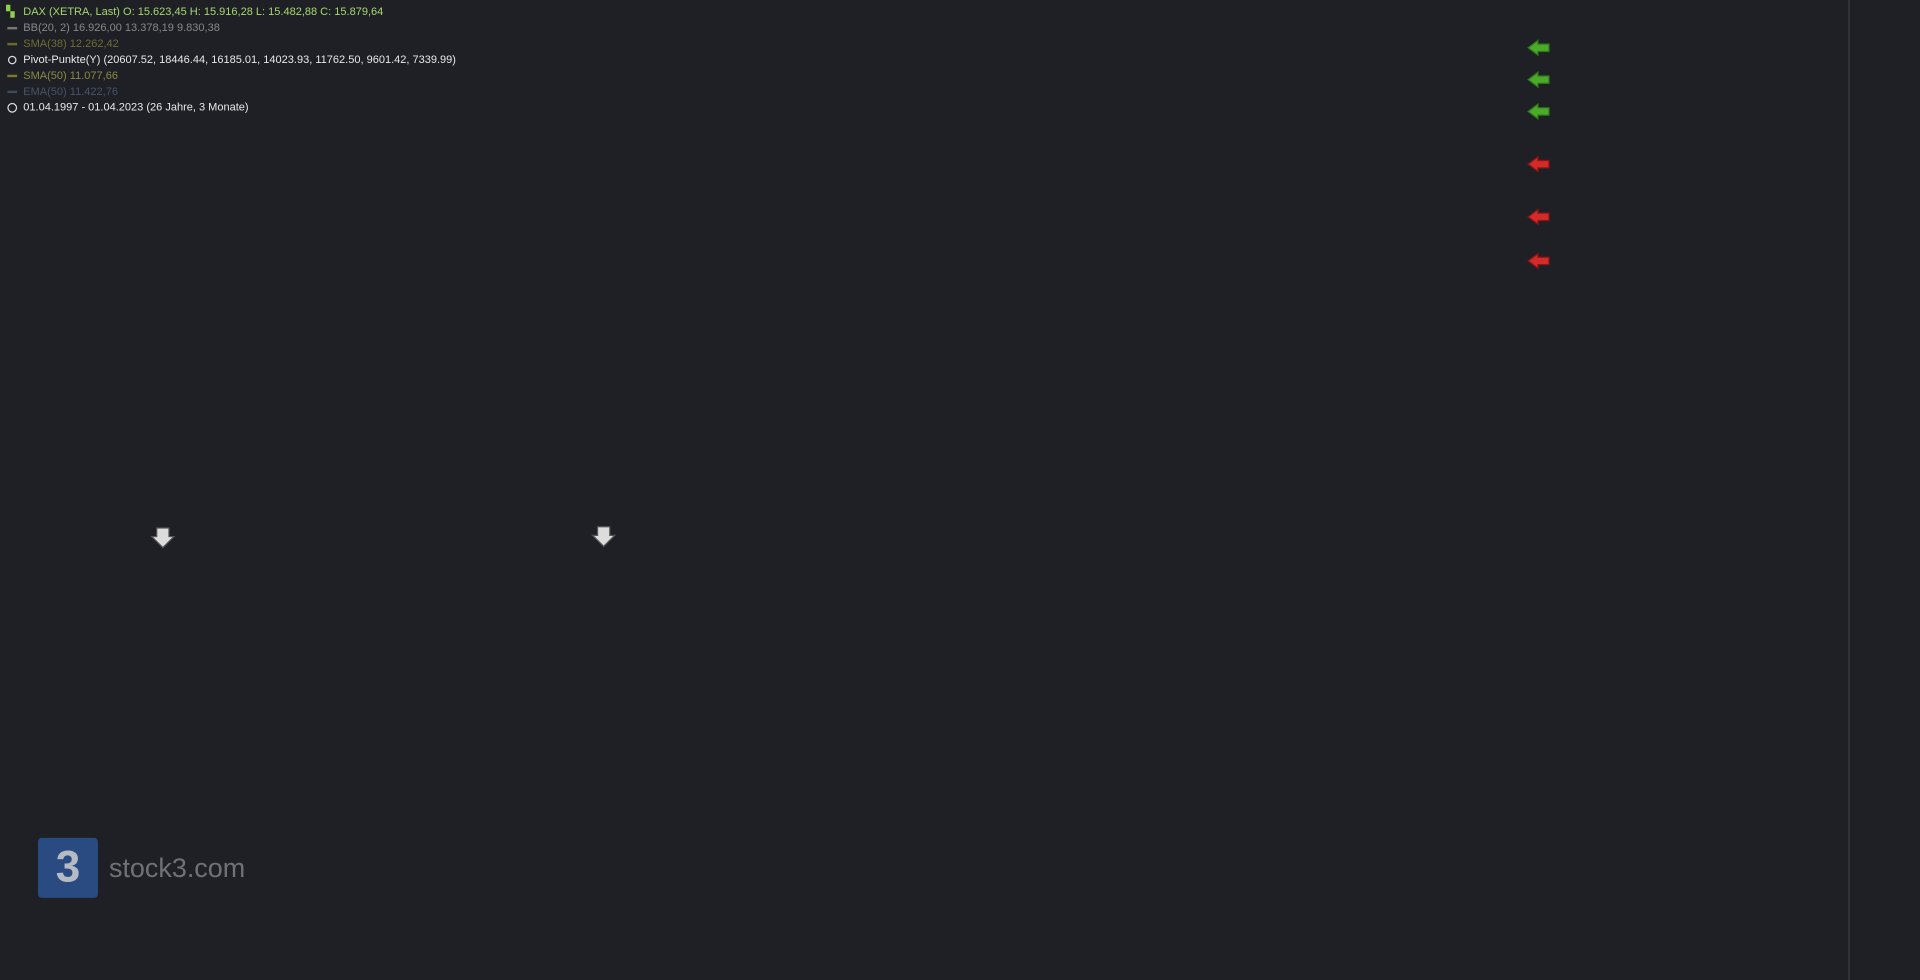 The image size is (1920, 980). Describe the element at coordinates (10, 11) in the screenshot. I see `legend-icon: ▚` at that location.